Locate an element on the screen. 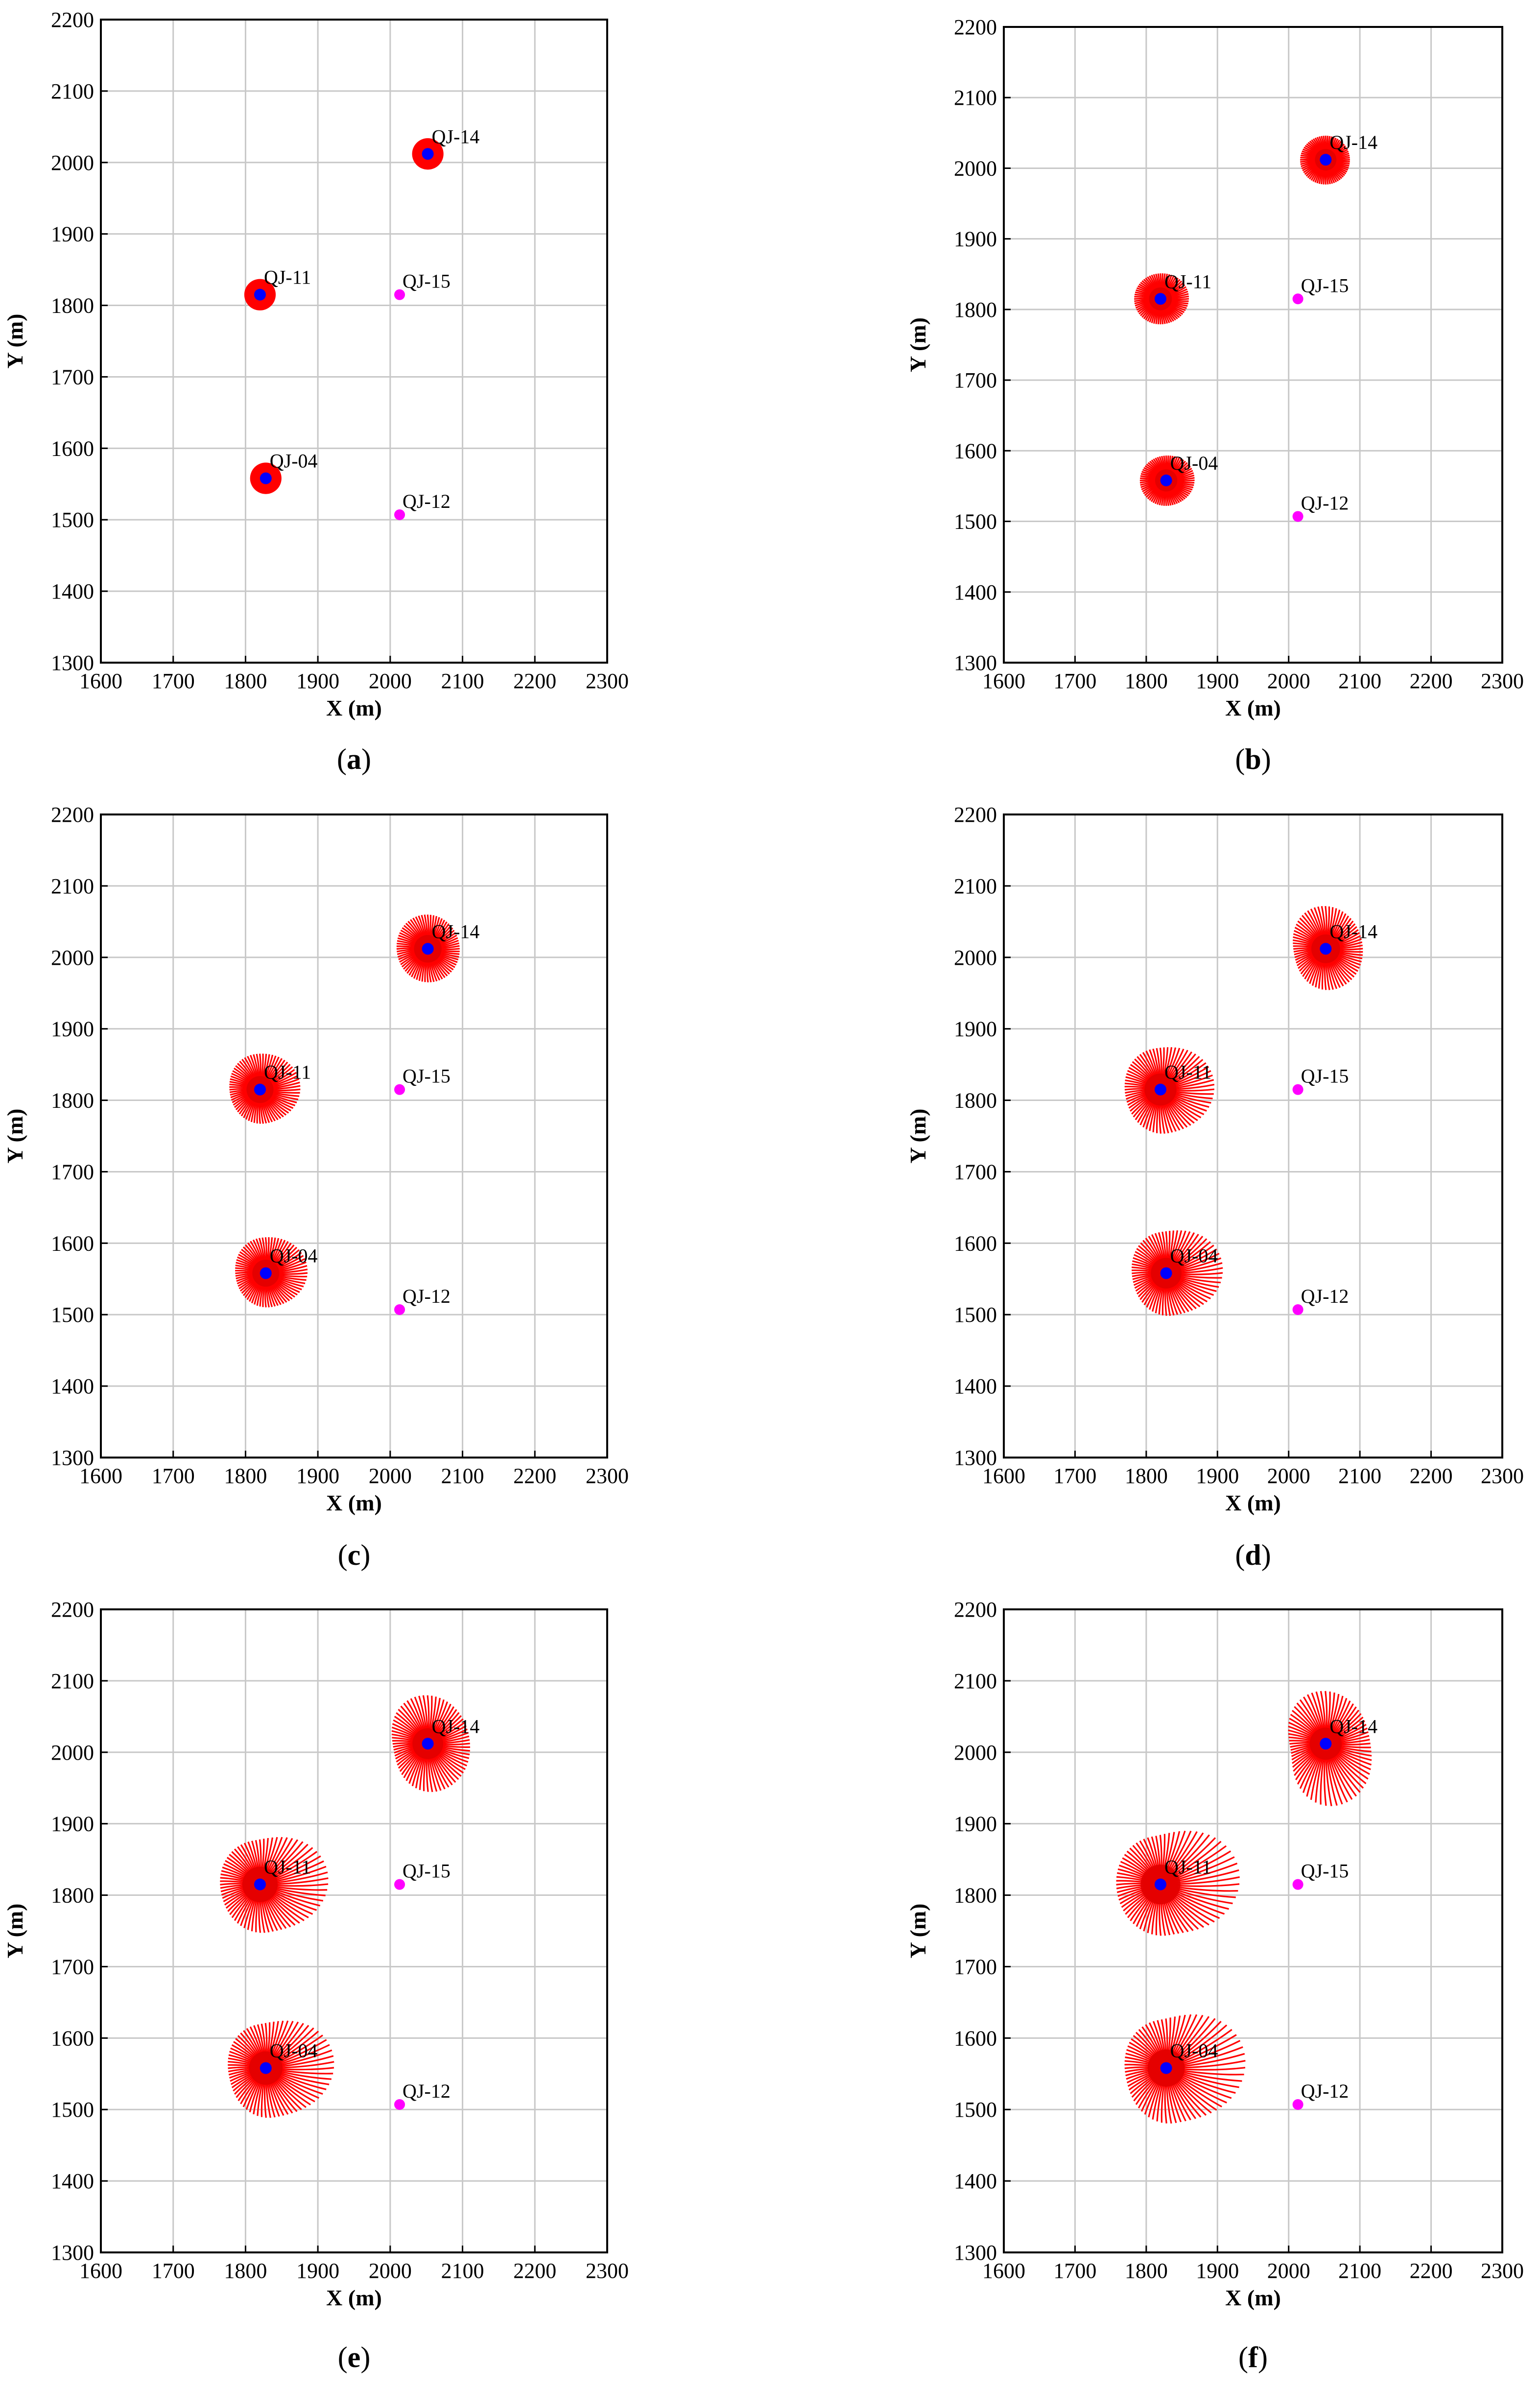 Image resolution: width=1540 pixels, height=2392 pixels. well-label: QJ-12 is located at coordinates (1325, 503).